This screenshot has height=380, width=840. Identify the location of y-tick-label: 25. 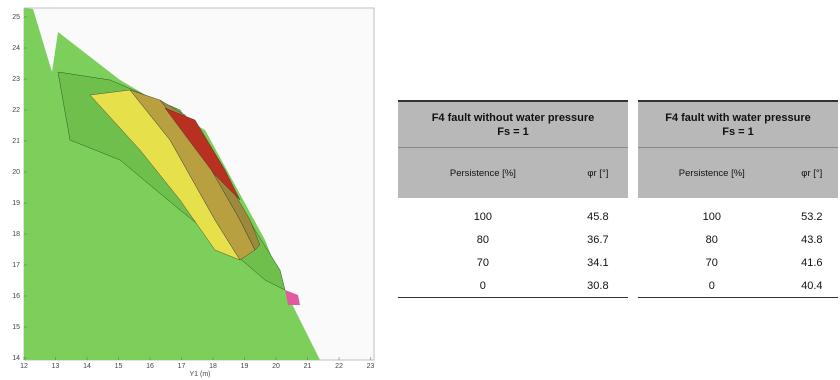
(16, 17).